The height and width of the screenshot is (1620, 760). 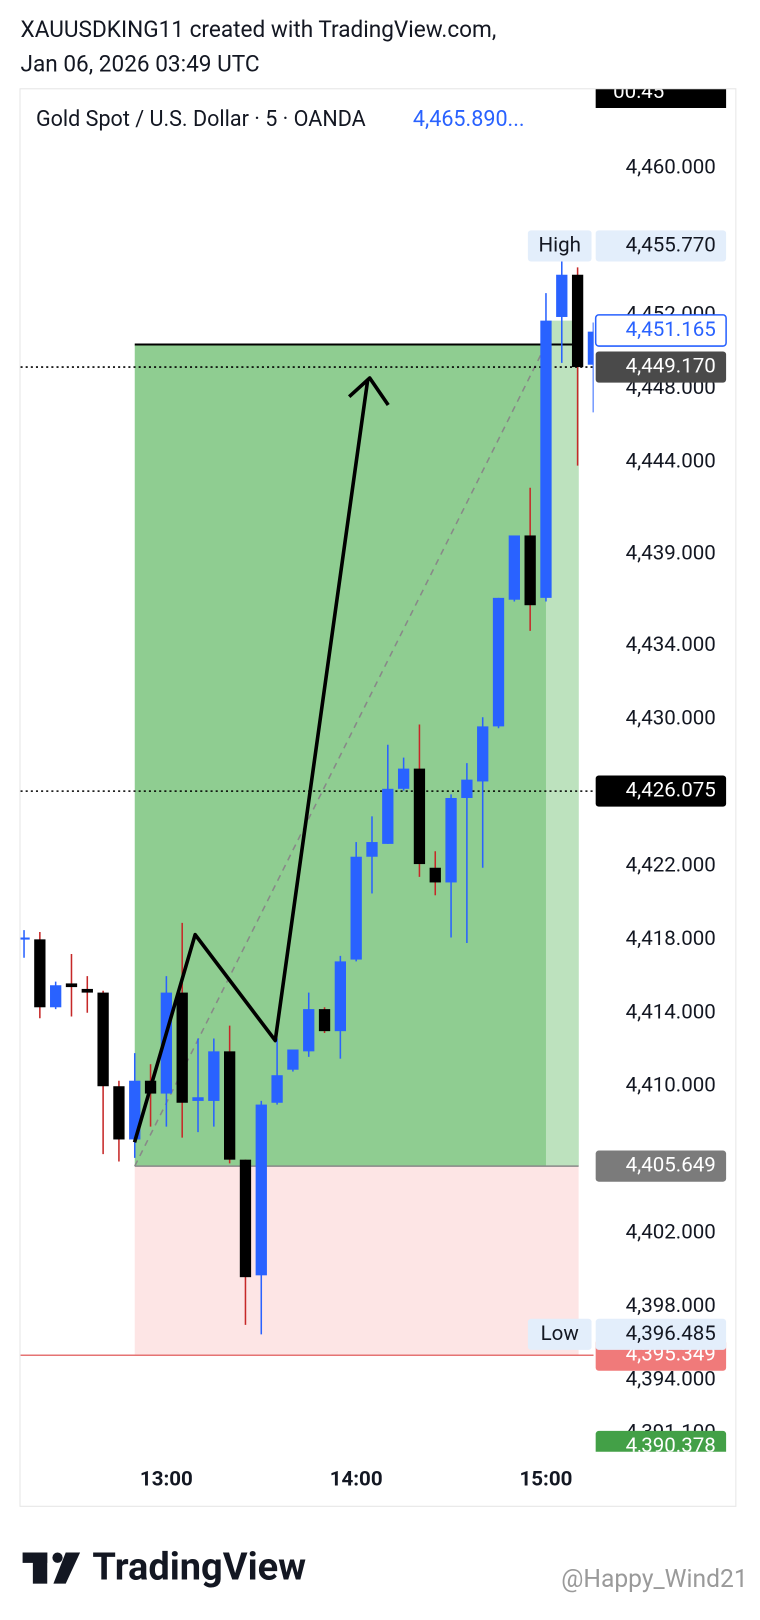 What do you see at coordinates (671, 1306) in the screenshot?
I see `y-tick-label: 4,398.000` at bounding box center [671, 1306].